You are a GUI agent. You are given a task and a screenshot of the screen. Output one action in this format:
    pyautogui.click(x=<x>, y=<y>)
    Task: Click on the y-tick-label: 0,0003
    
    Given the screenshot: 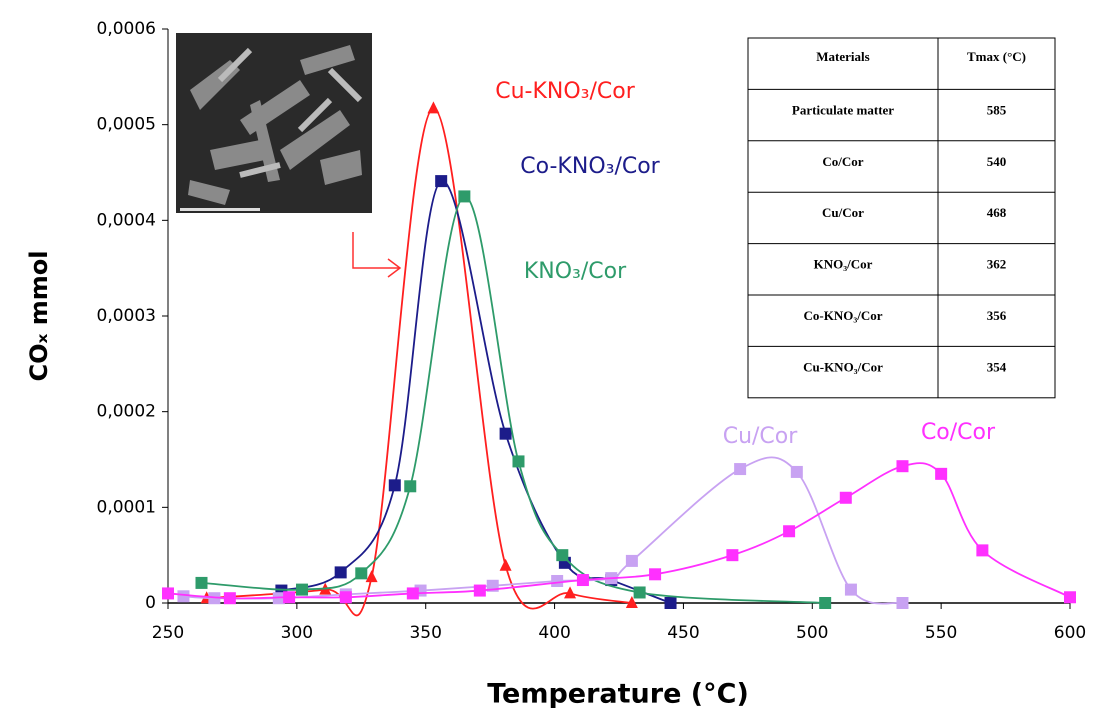 What is the action you would take?
    pyautogui.click(x=126, y=316)
    